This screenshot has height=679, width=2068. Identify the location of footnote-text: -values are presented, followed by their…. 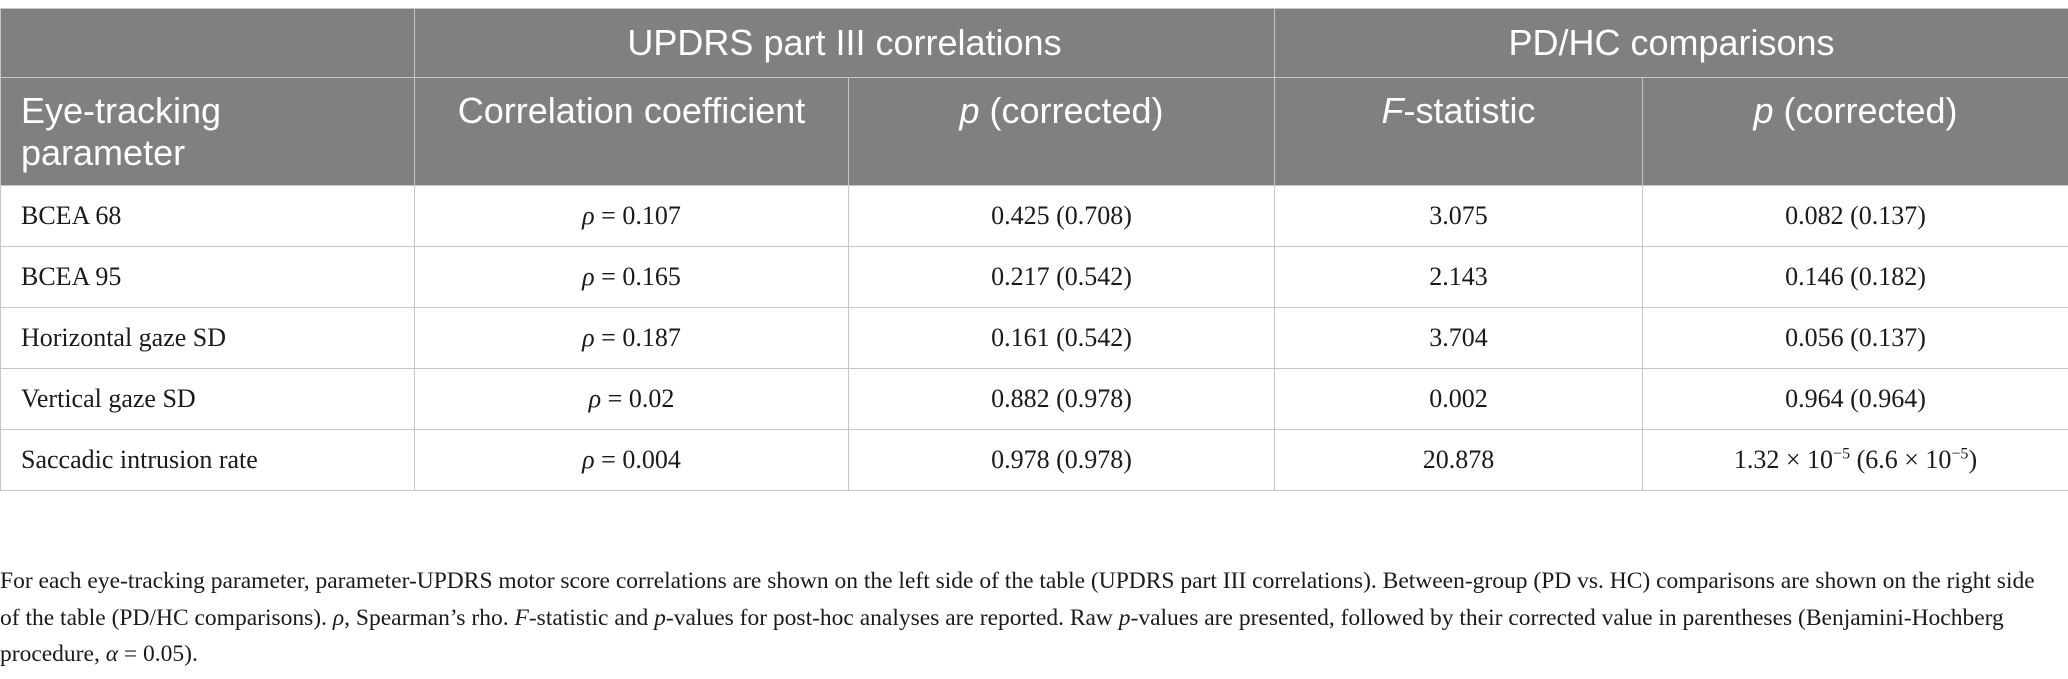
(1002, 636).